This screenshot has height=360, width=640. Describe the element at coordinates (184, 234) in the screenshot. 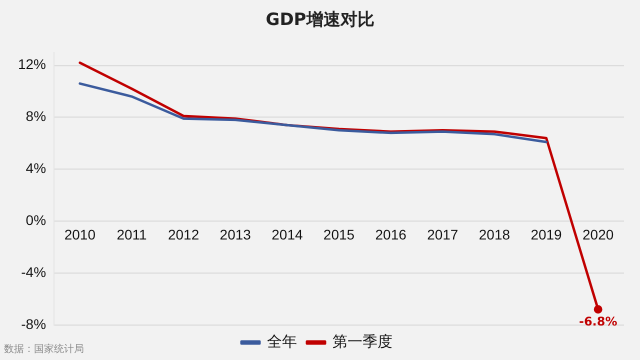

I see `x-tick-label: 2012` at that location.